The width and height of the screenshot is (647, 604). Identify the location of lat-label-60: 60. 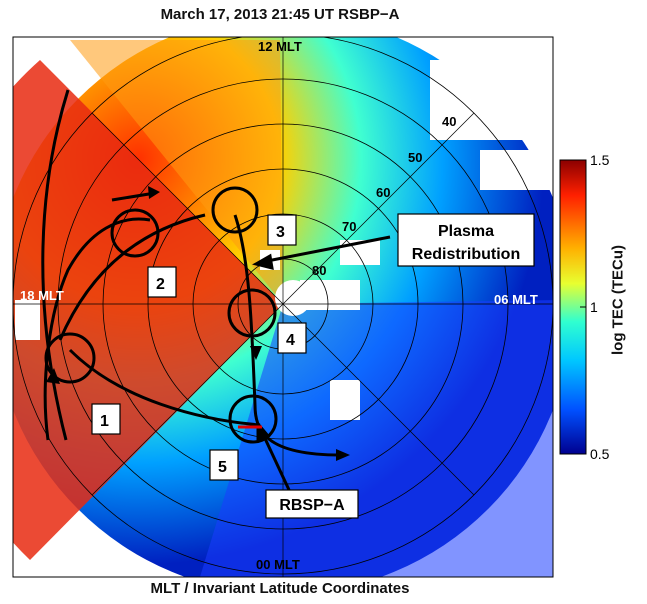
(383, 192).